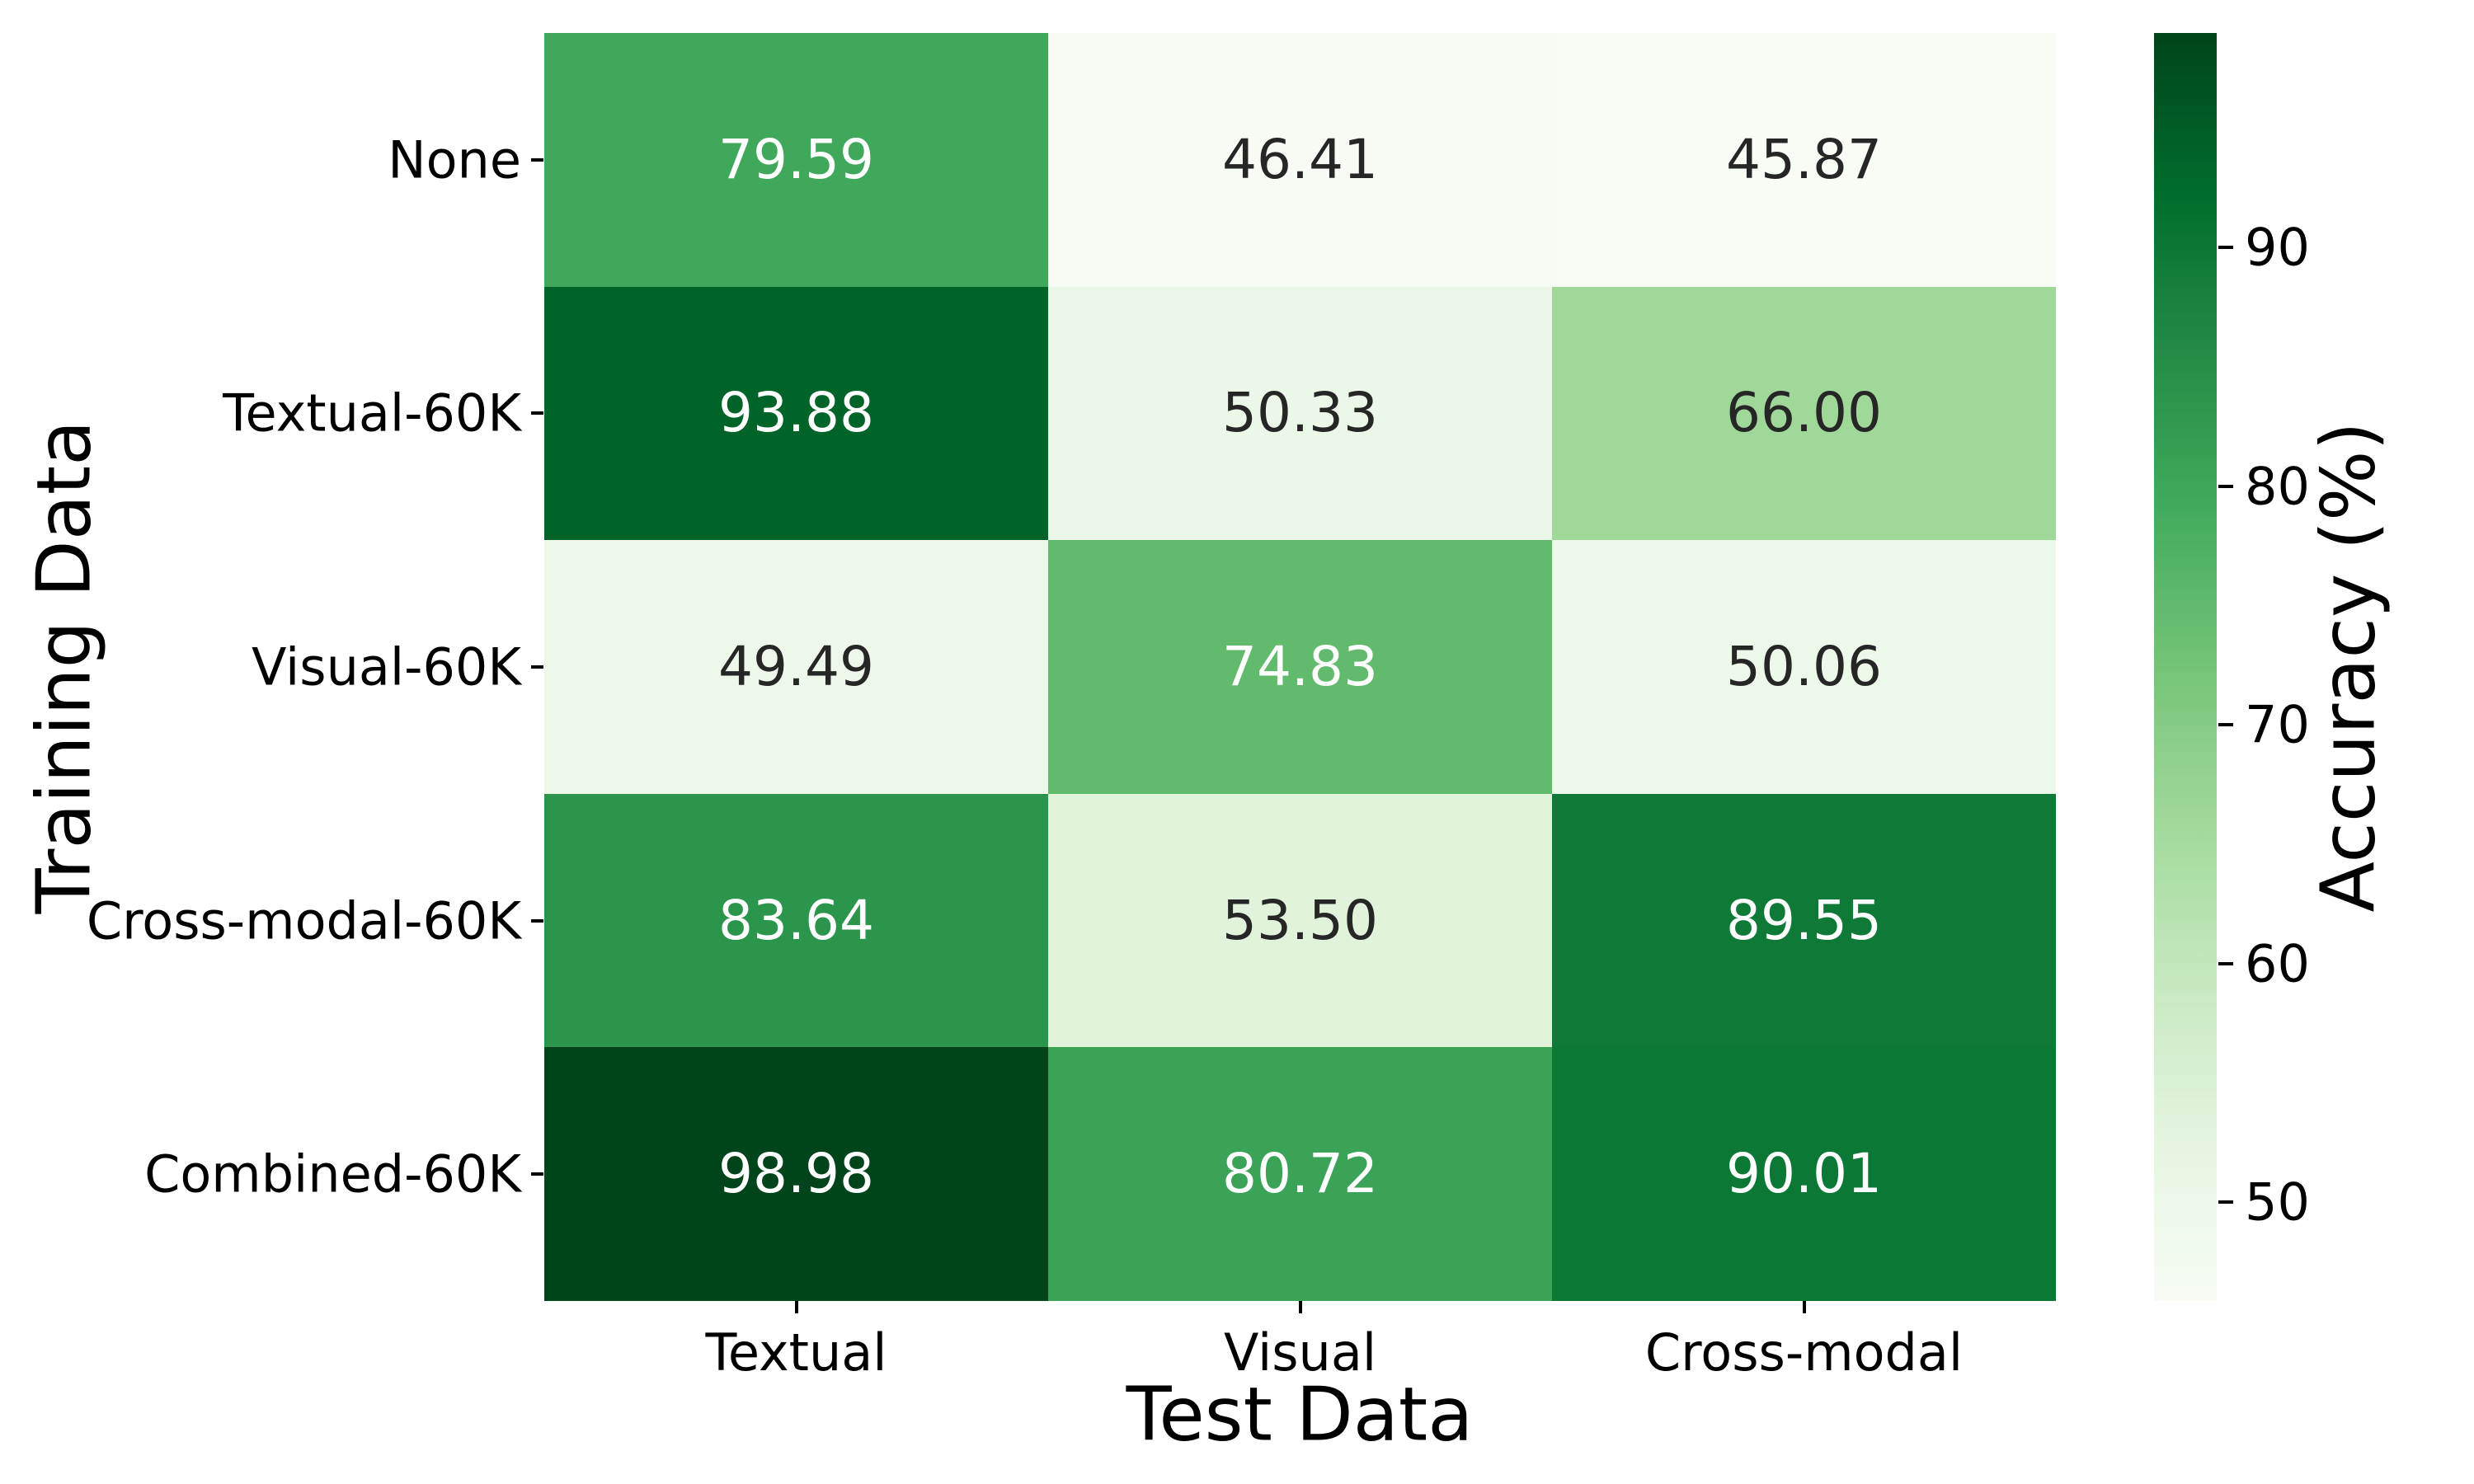 This screenshot has width=2474, height=1484. Describe the element at coordinates (2348, 667) in the screenshot. I see `colorbar-axis-label: Accuracy (%)` at that location.